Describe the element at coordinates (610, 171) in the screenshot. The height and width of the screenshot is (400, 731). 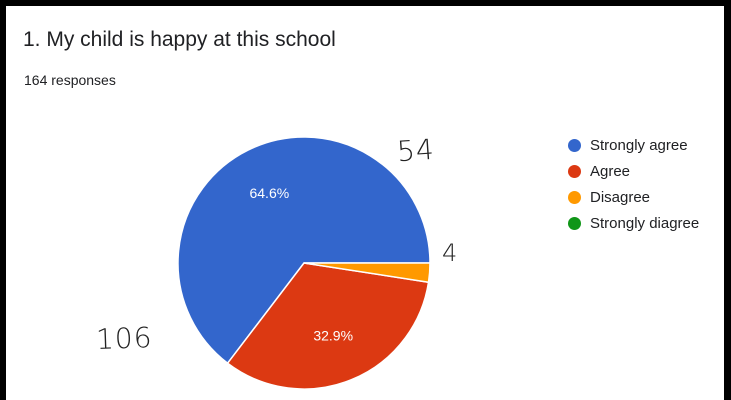
I see `legend-label: Agree` at that location.